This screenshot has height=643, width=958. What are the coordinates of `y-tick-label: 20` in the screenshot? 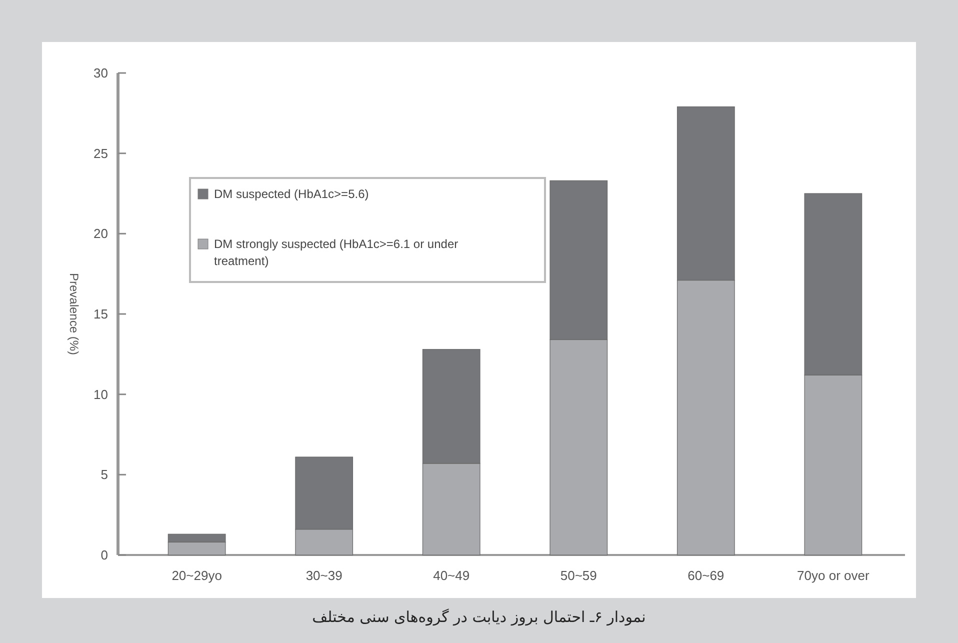 It's located at (101, 234).